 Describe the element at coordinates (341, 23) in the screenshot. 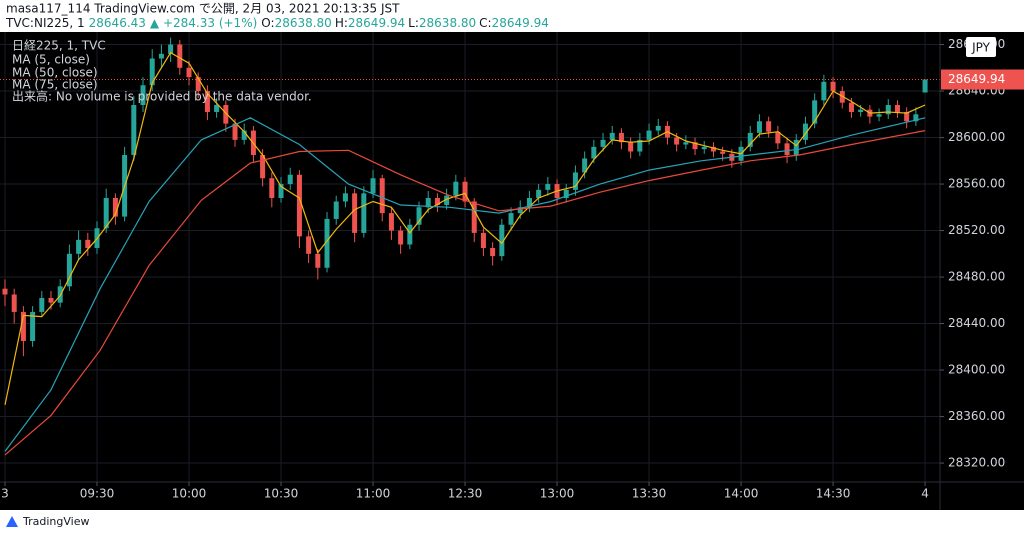

I see `ohlc-label: H:` at that location.